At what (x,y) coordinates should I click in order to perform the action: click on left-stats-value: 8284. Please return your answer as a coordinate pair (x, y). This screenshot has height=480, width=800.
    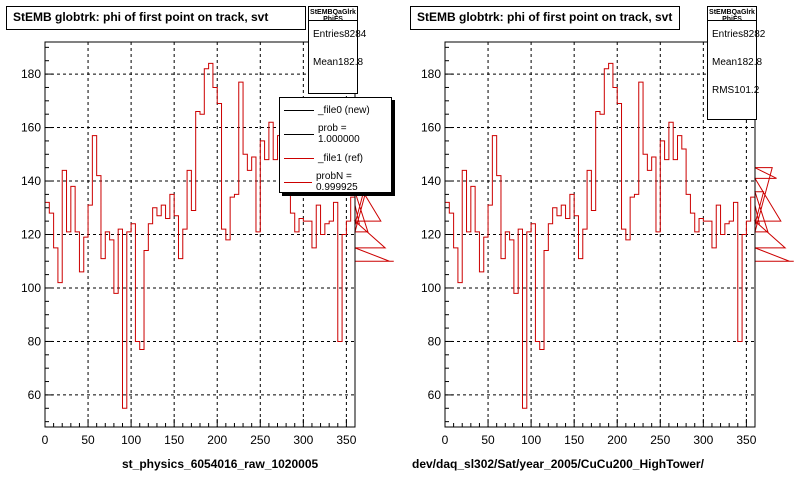
    Looking at the image, I should click on (355, 34).